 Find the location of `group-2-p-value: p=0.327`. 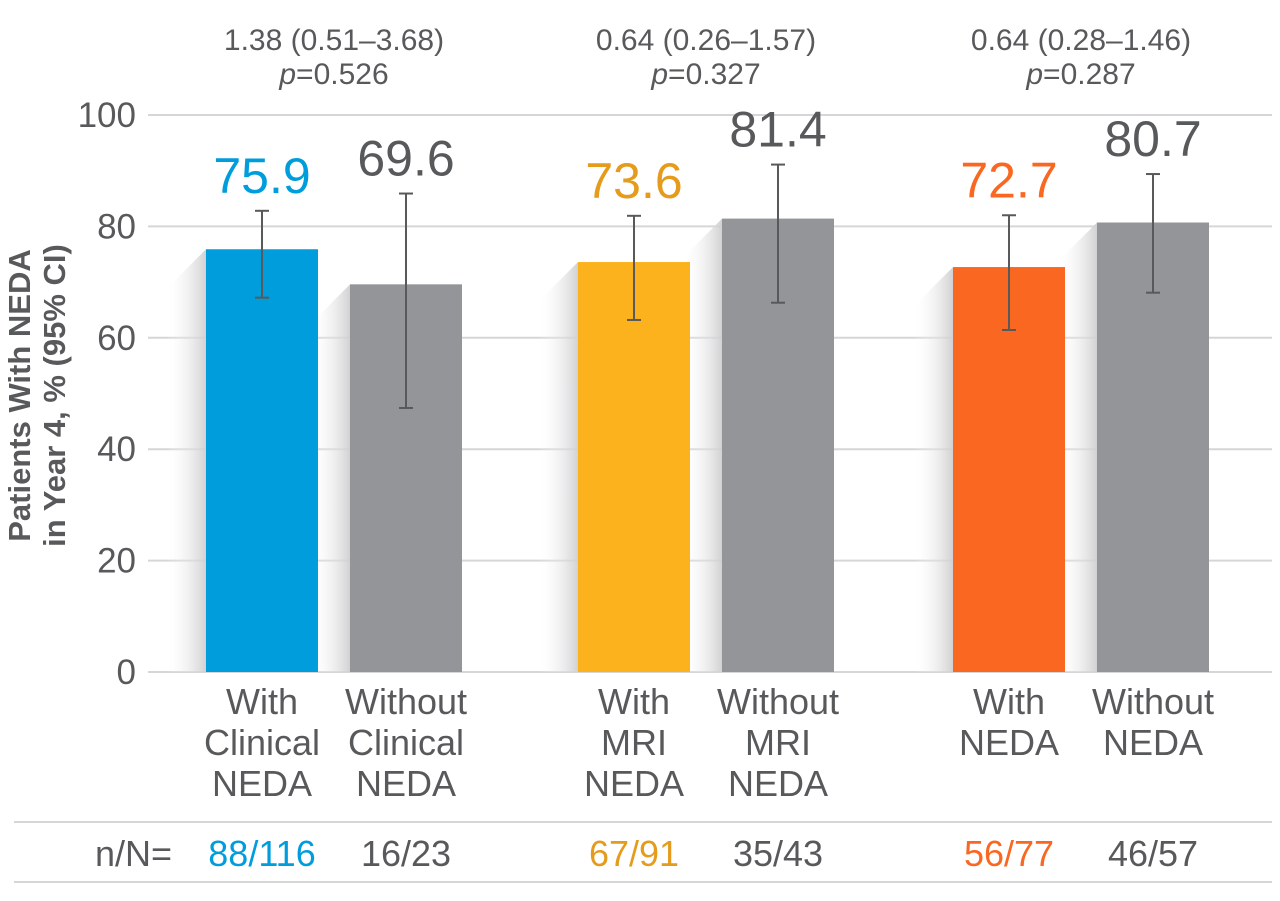

group-2-p-value: p=0.327 is located at coordinates (705, 74).